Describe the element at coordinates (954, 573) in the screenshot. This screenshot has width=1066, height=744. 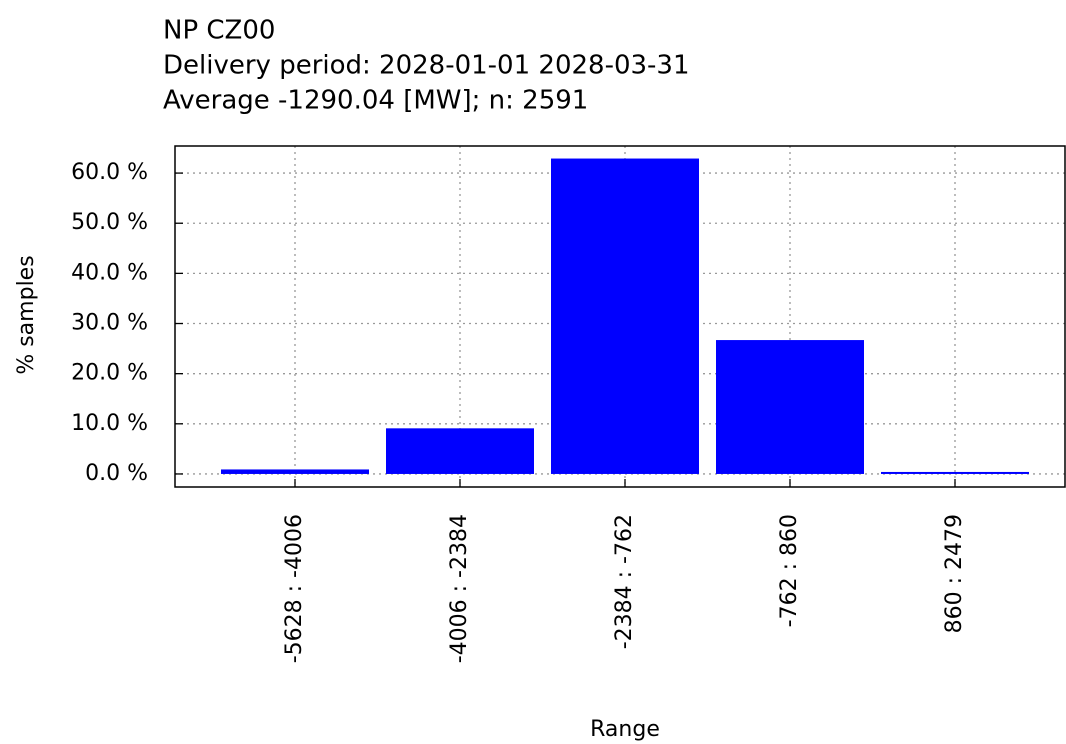
I see `x-tick-label: 860 : 2479` at that location.